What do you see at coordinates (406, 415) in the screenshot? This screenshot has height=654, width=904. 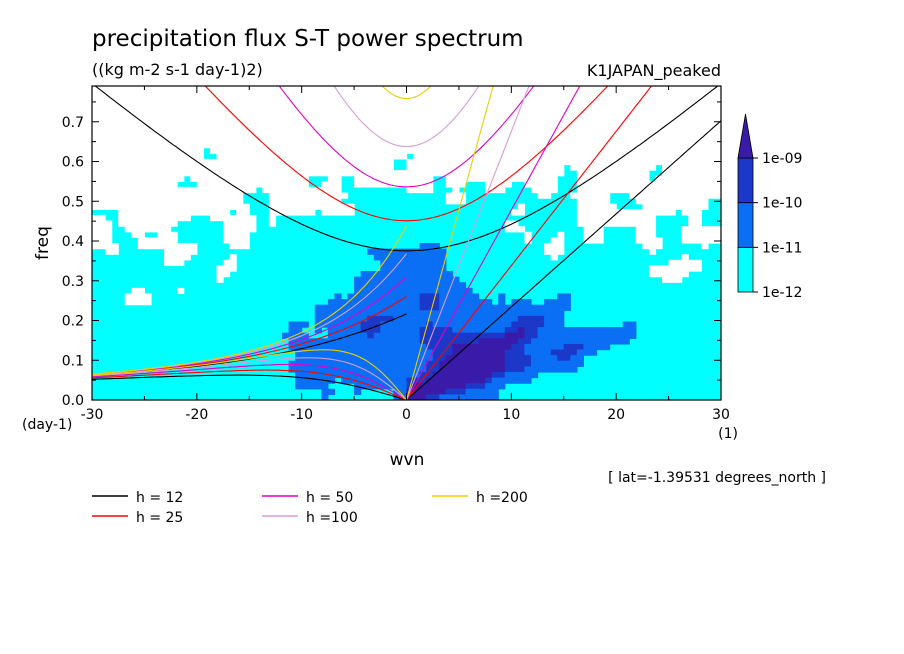 I see `x-tick-label: 0` at bounding box center [406, 415].